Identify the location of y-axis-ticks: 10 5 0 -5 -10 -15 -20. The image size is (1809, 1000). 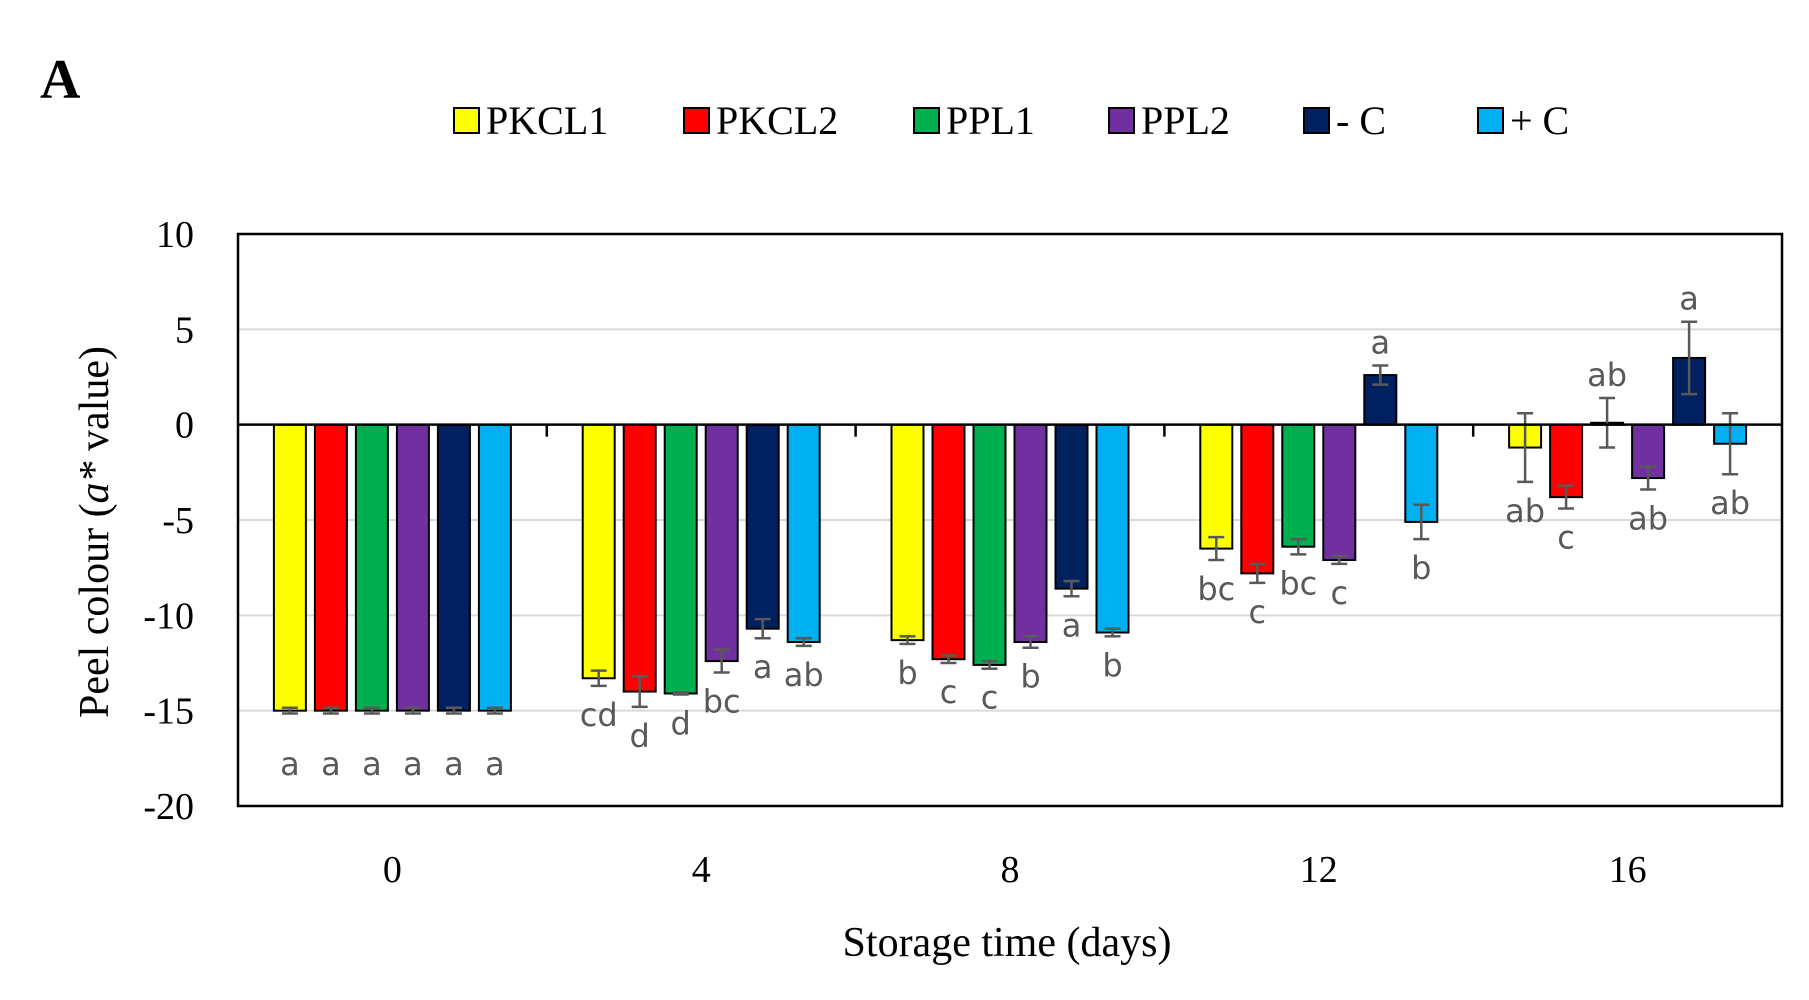
(168, 521).